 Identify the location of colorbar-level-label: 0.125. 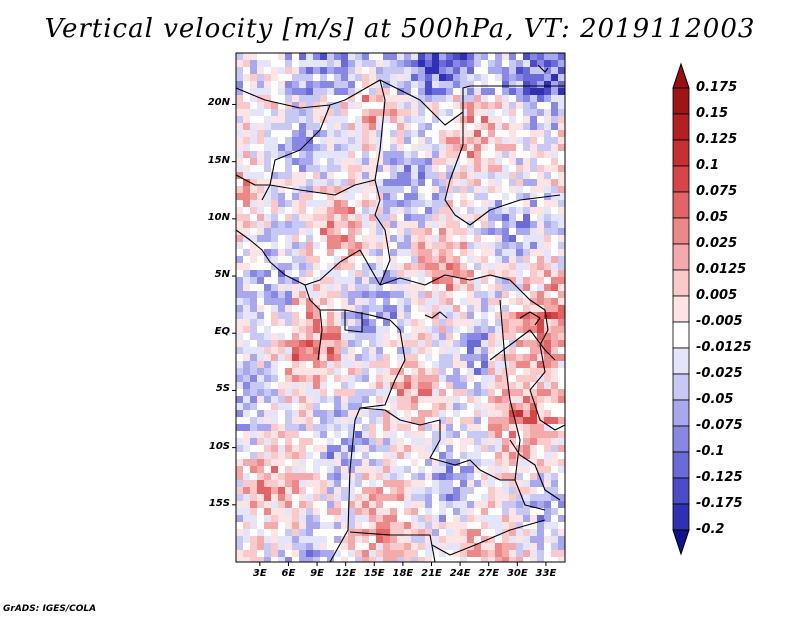
(717, 139).